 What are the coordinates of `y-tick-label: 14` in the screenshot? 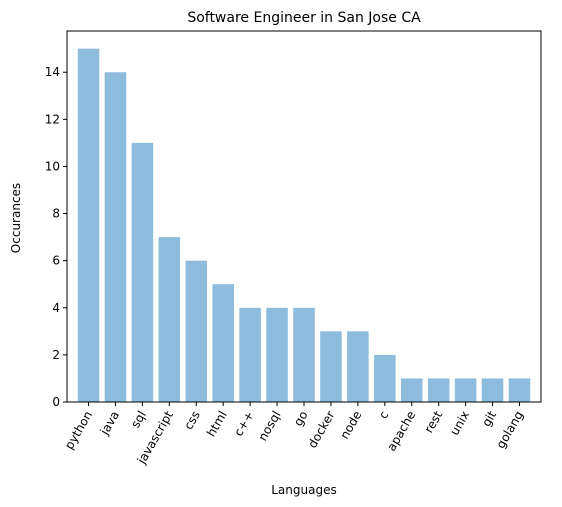 It's located at (52, 72).